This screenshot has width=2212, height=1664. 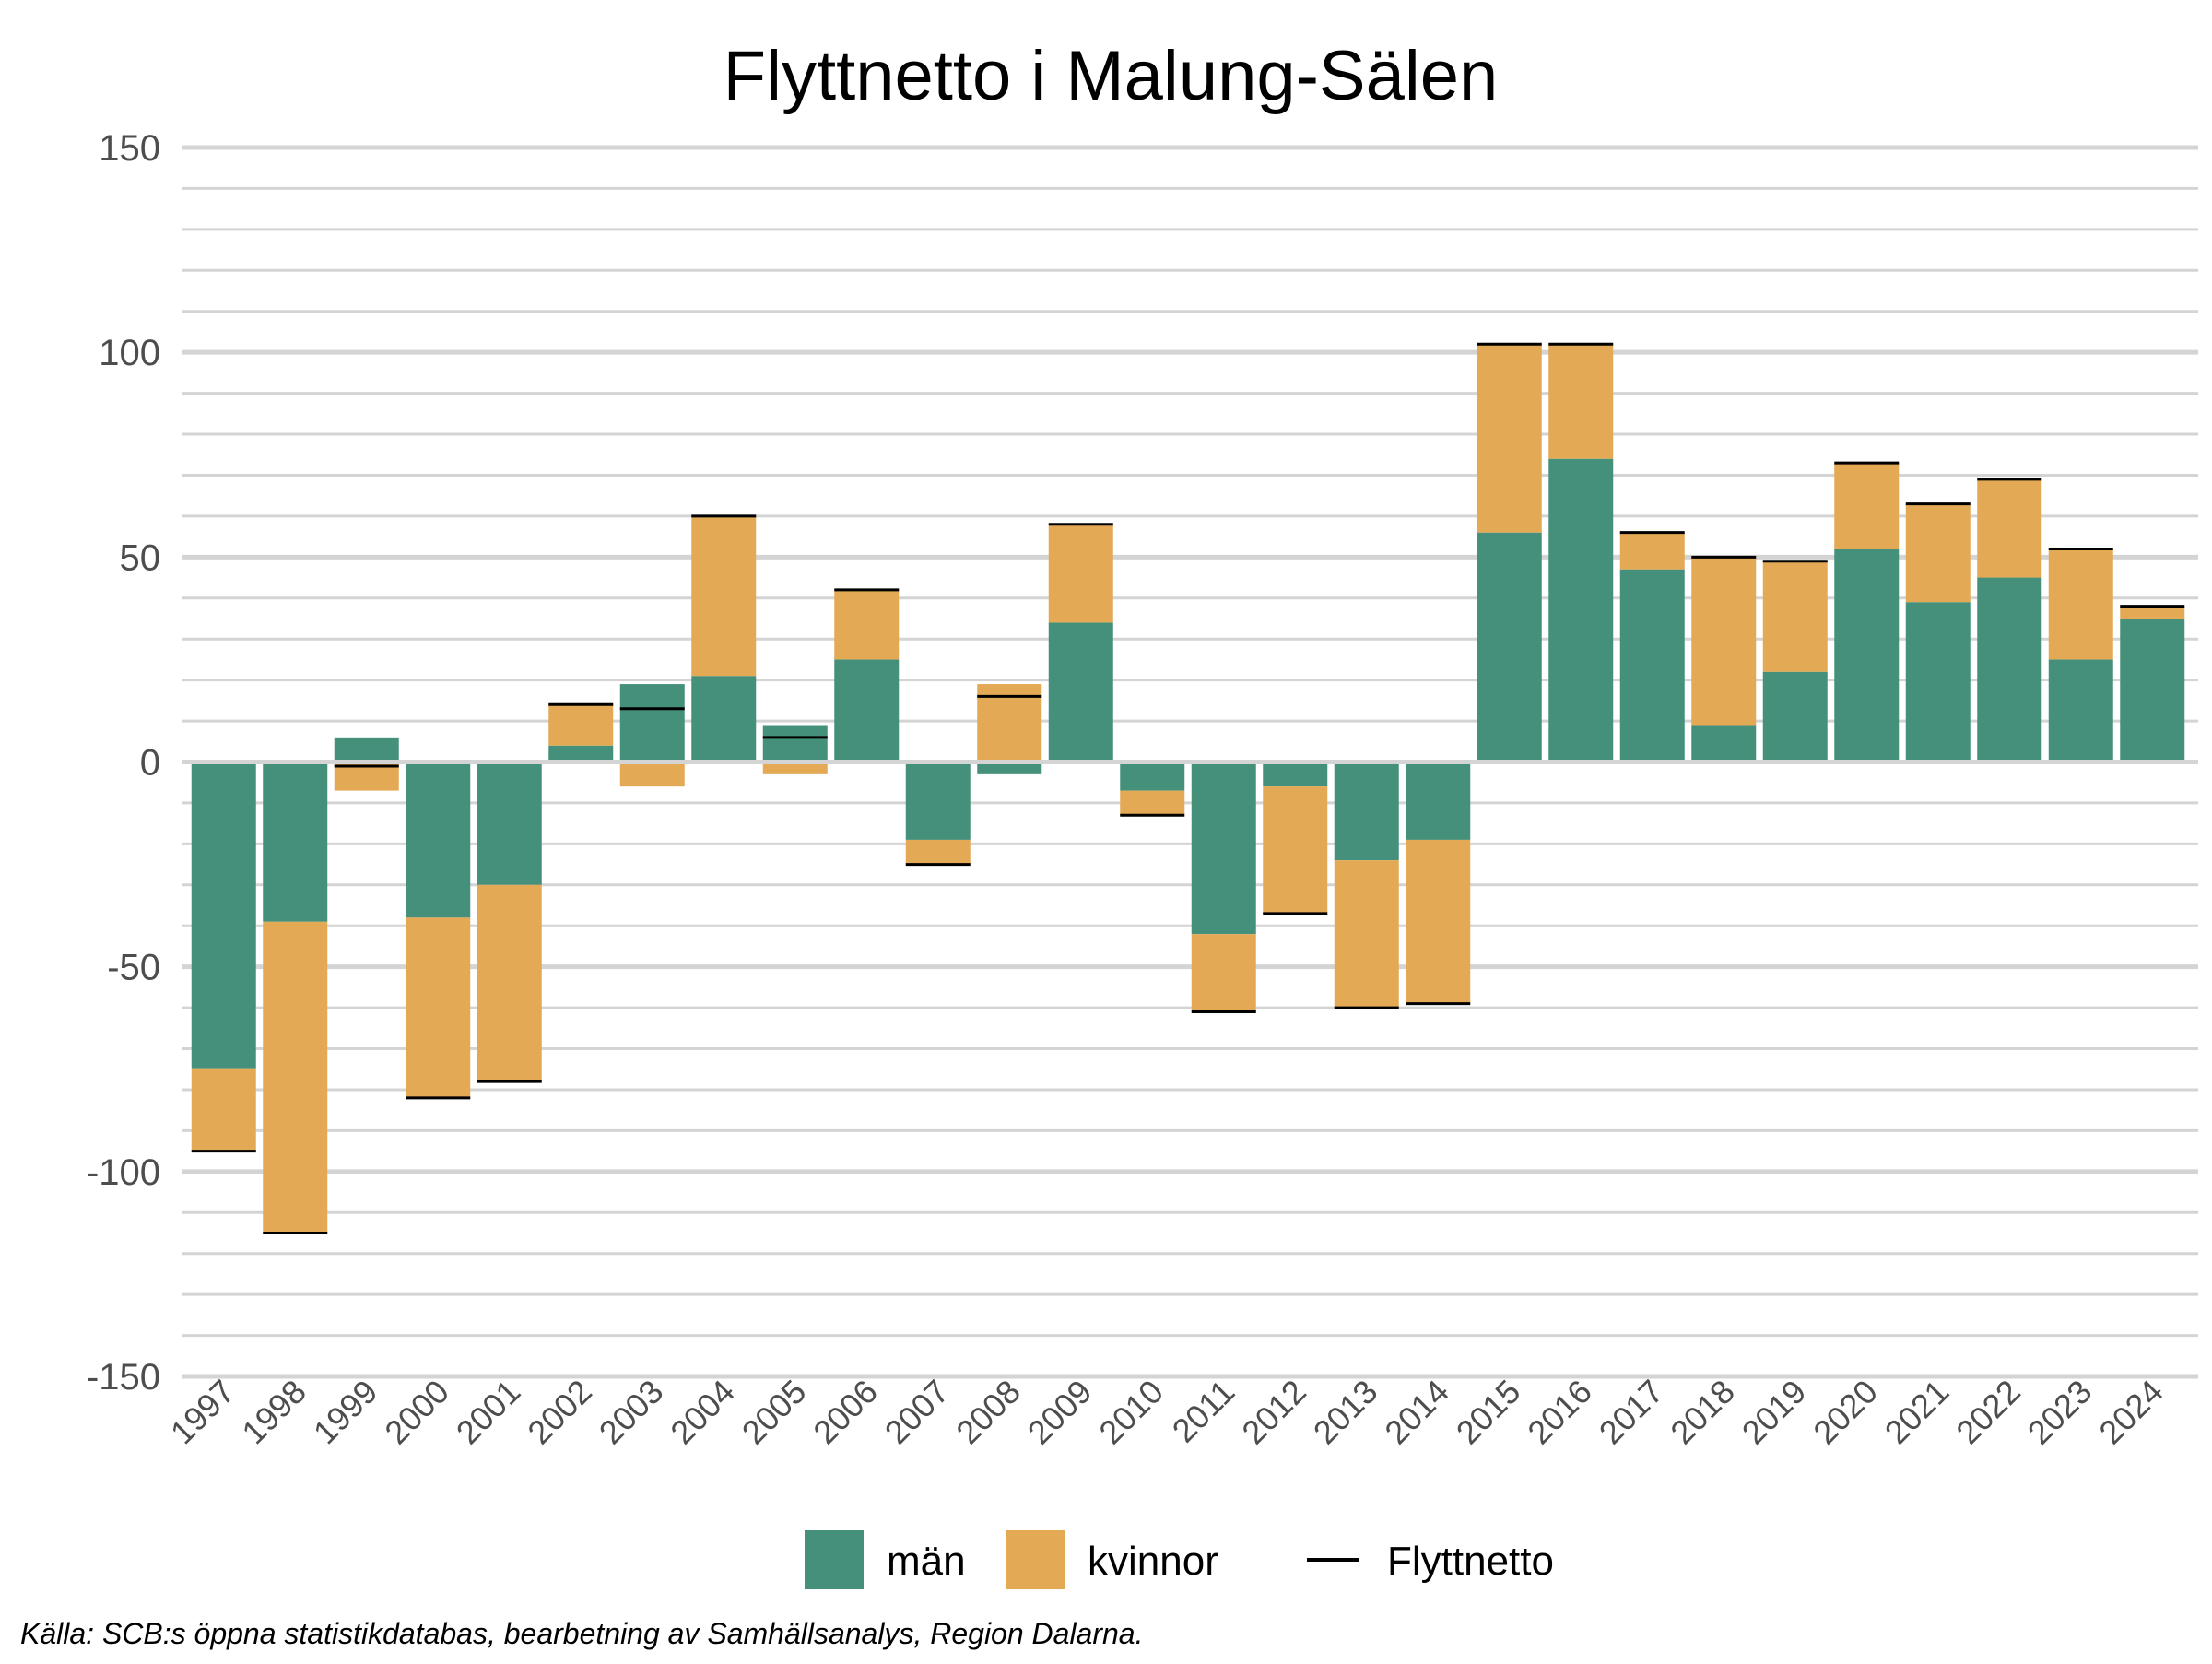 What do you see at coordinates (129, 148) in the screenshot?
I see `y-tick-label: 150` at bounding box center [129, 148].